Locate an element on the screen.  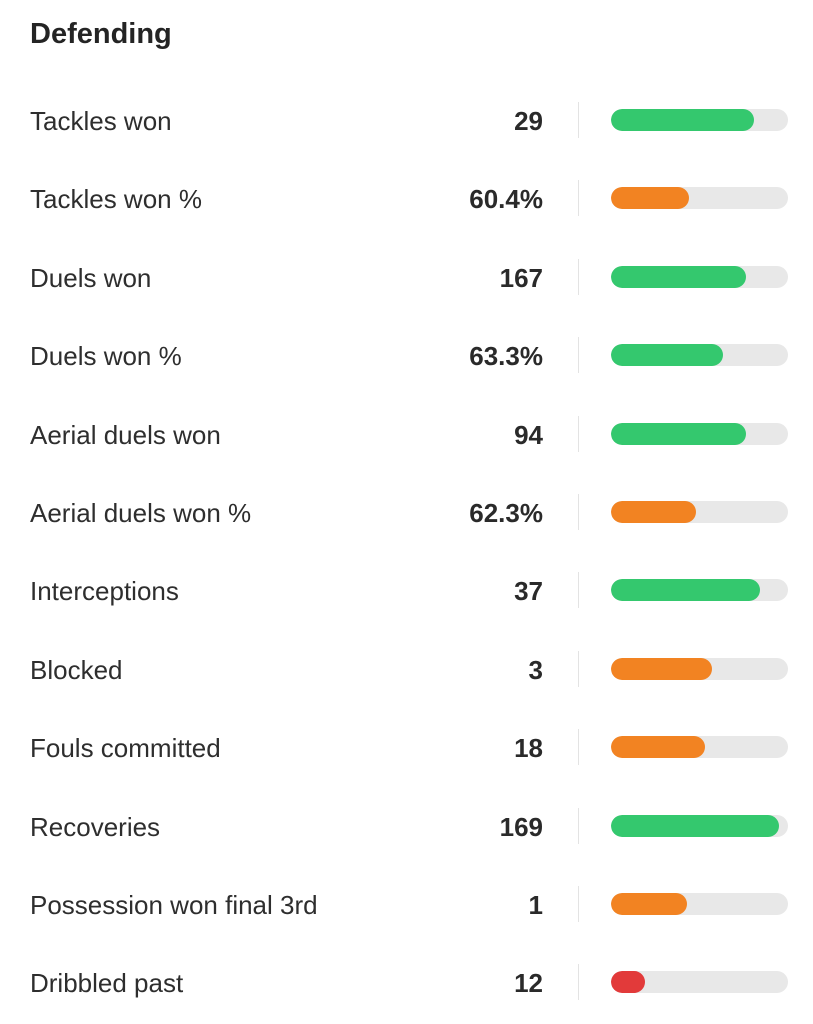
stat-value: 60.4% is located at coordinates (506, 199).